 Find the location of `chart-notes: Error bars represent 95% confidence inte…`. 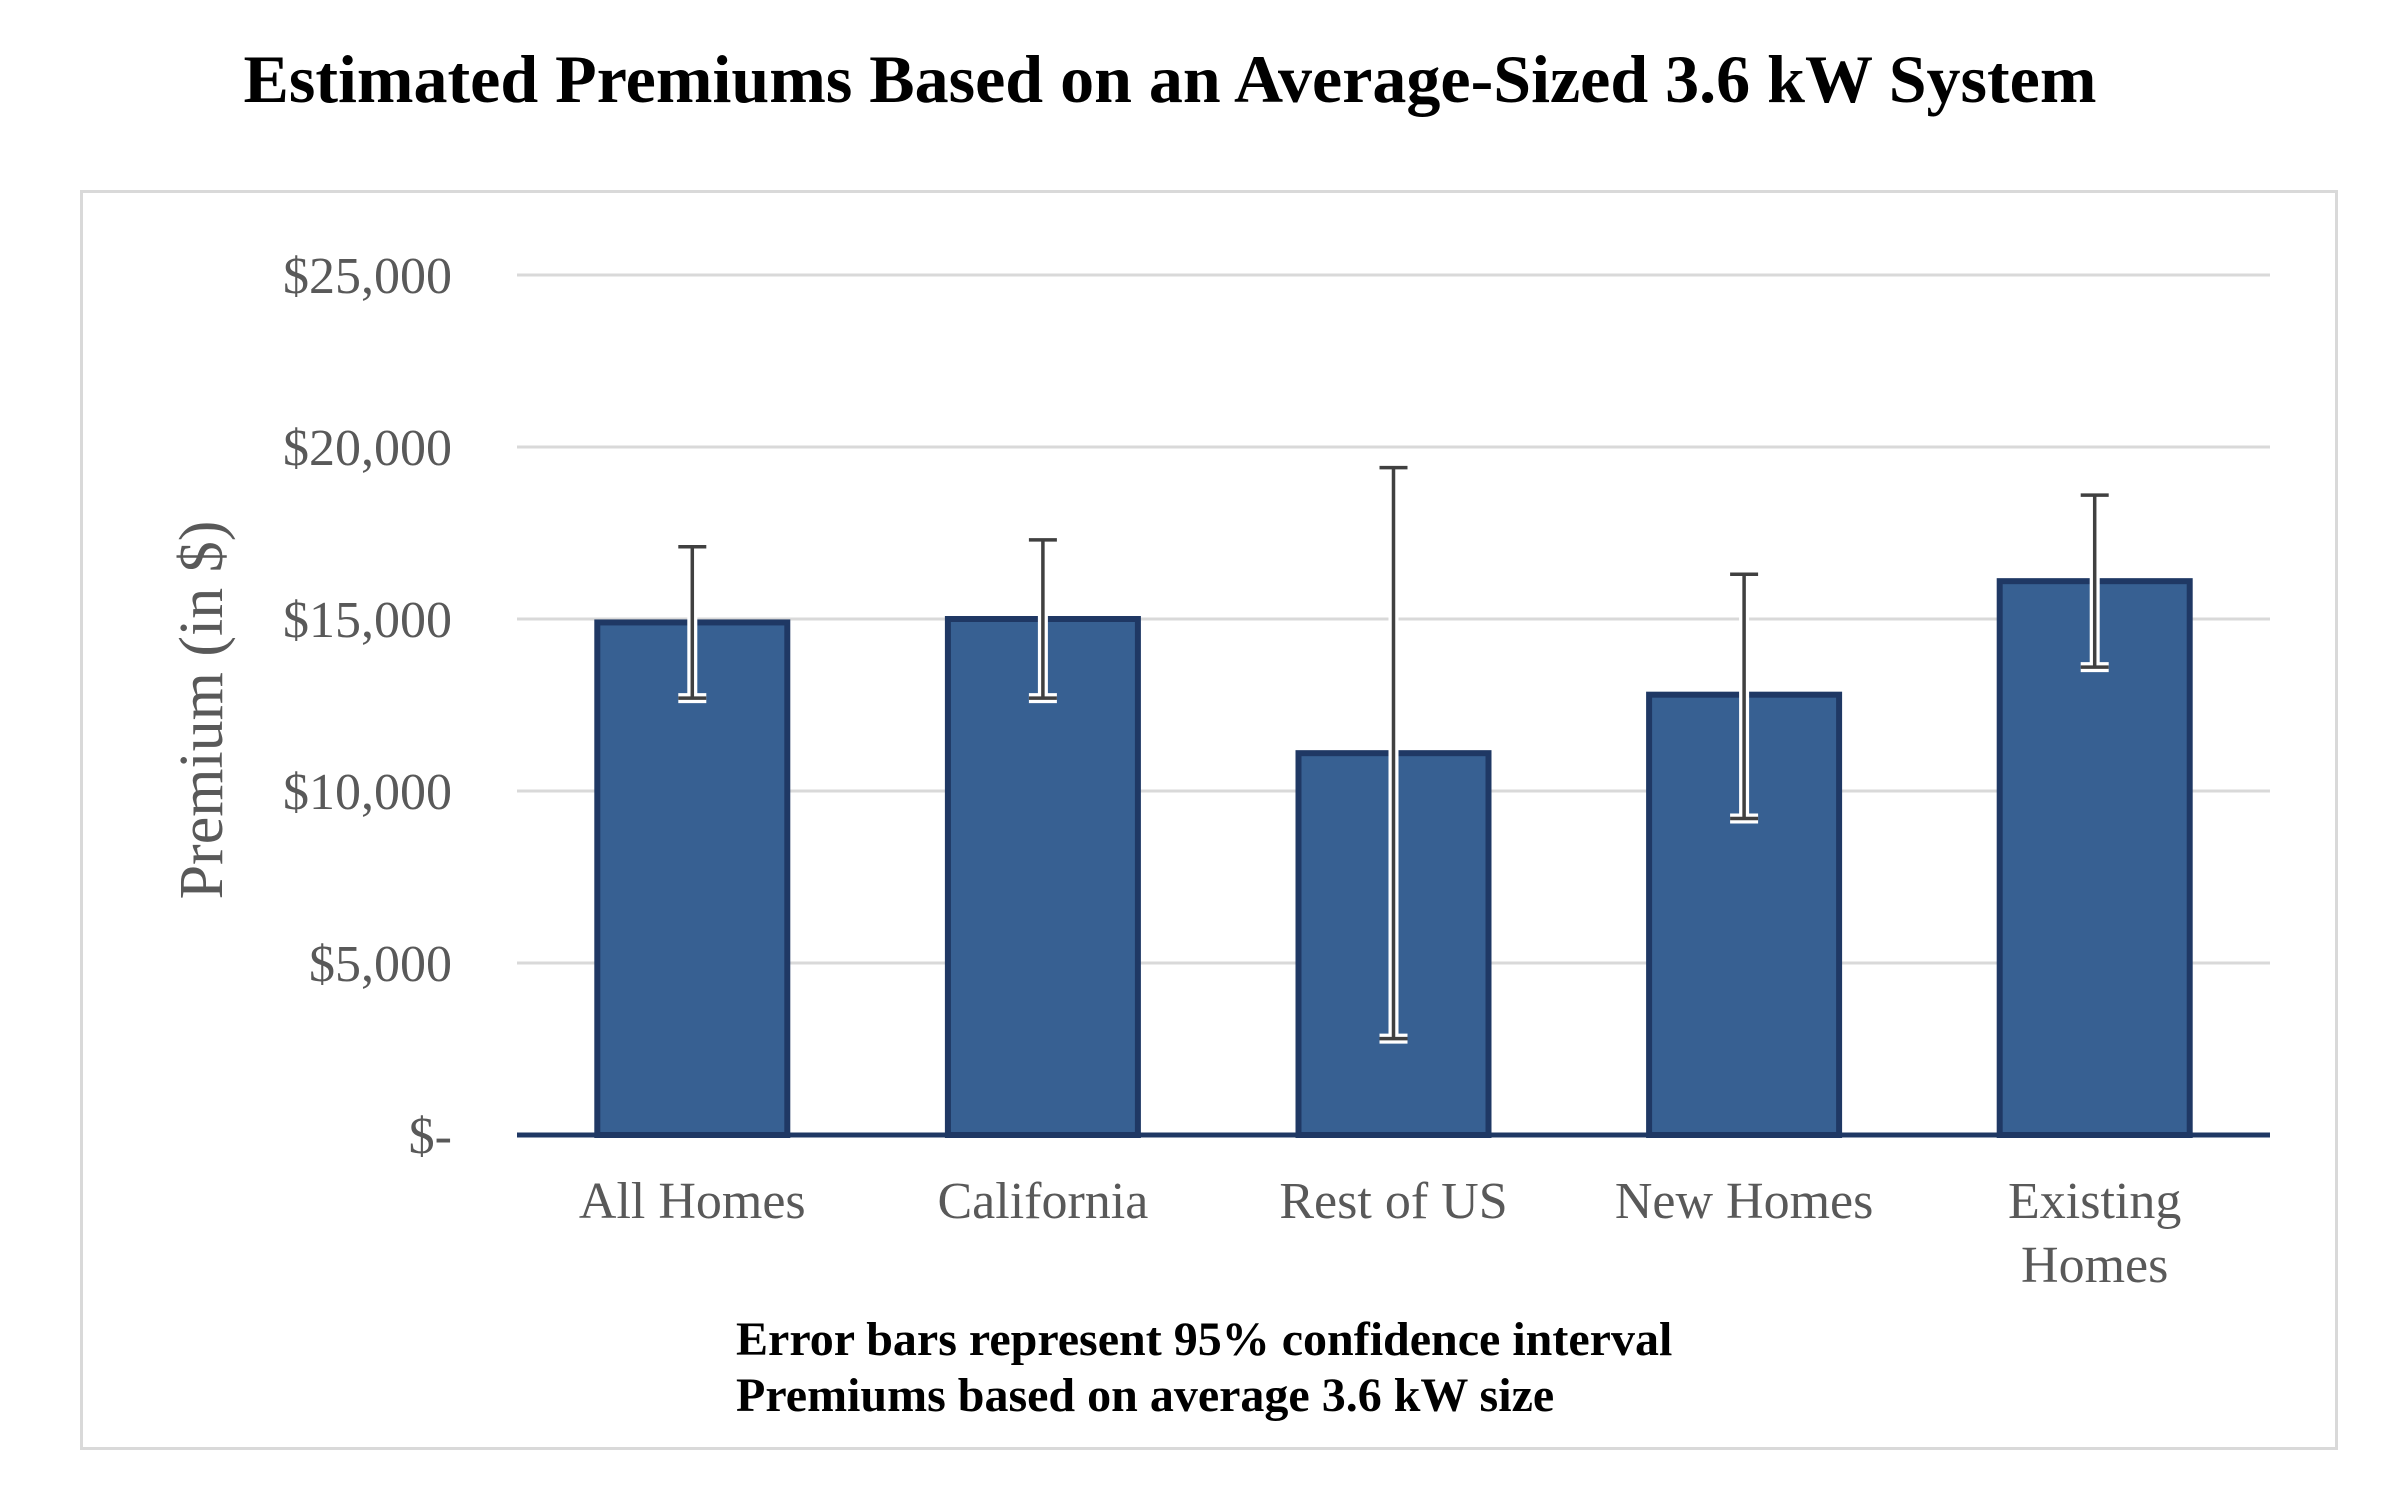

chart-notes: Error bars represent 95% confidence inte… is located at coordinates (1204, 1368).